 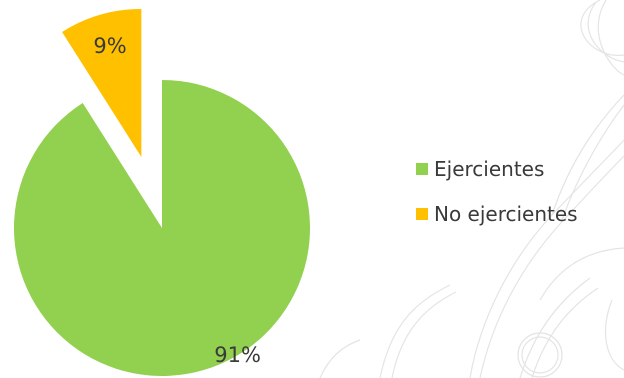 What do you see at coordinates (489, 169) in the screenshot?
I see `legend-label-ejercientes: Ejercientes` at bounding box center [489, 169].